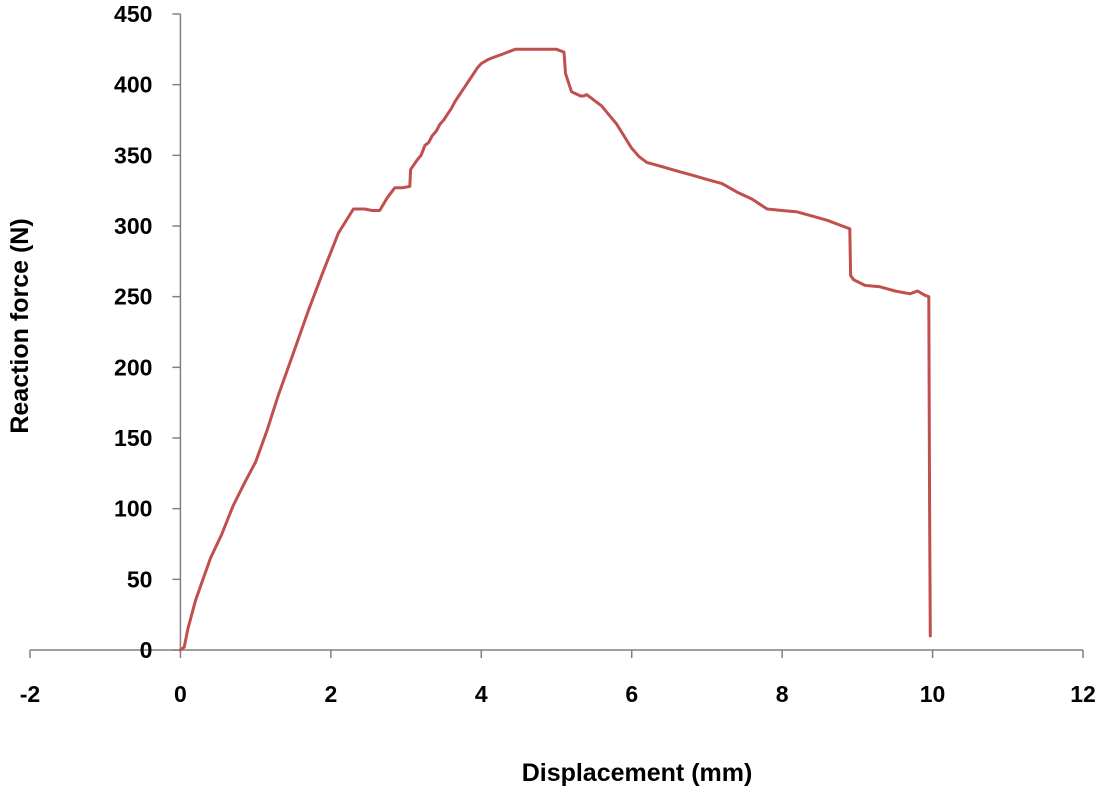 This screenshot has width=1102, height=788. I want to click on x-axis-title: Displacement (mm), so click(637, 773).